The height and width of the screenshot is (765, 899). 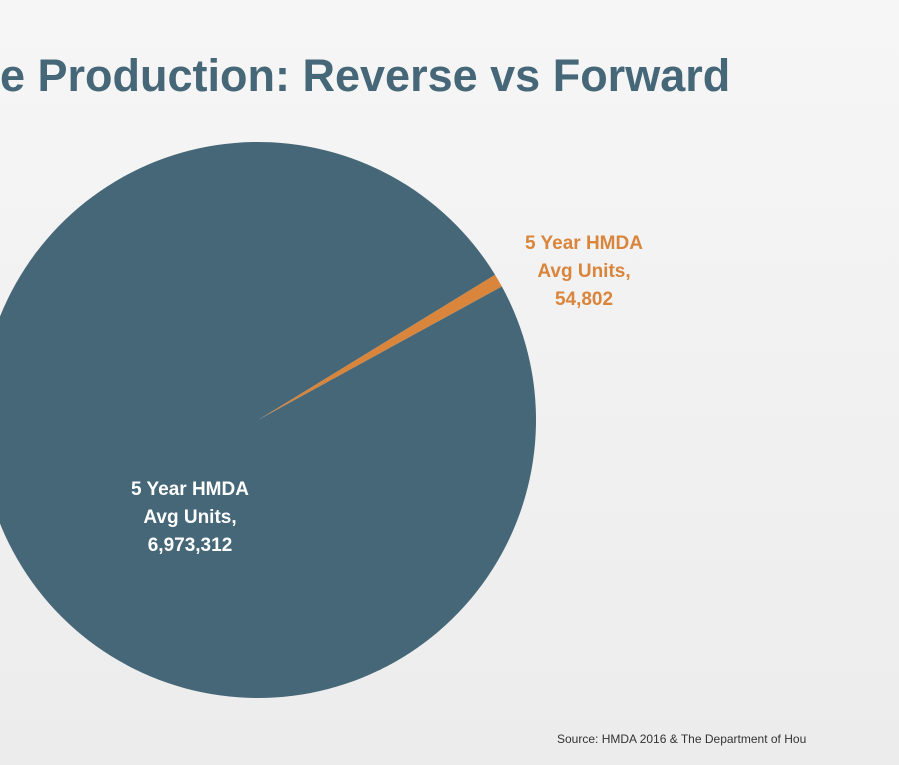 What do you see at coordinates (365, 75) in the screenshot?
I see `chart-title: e Production: Reverse vs Forward` at bounding box center [365, 75].